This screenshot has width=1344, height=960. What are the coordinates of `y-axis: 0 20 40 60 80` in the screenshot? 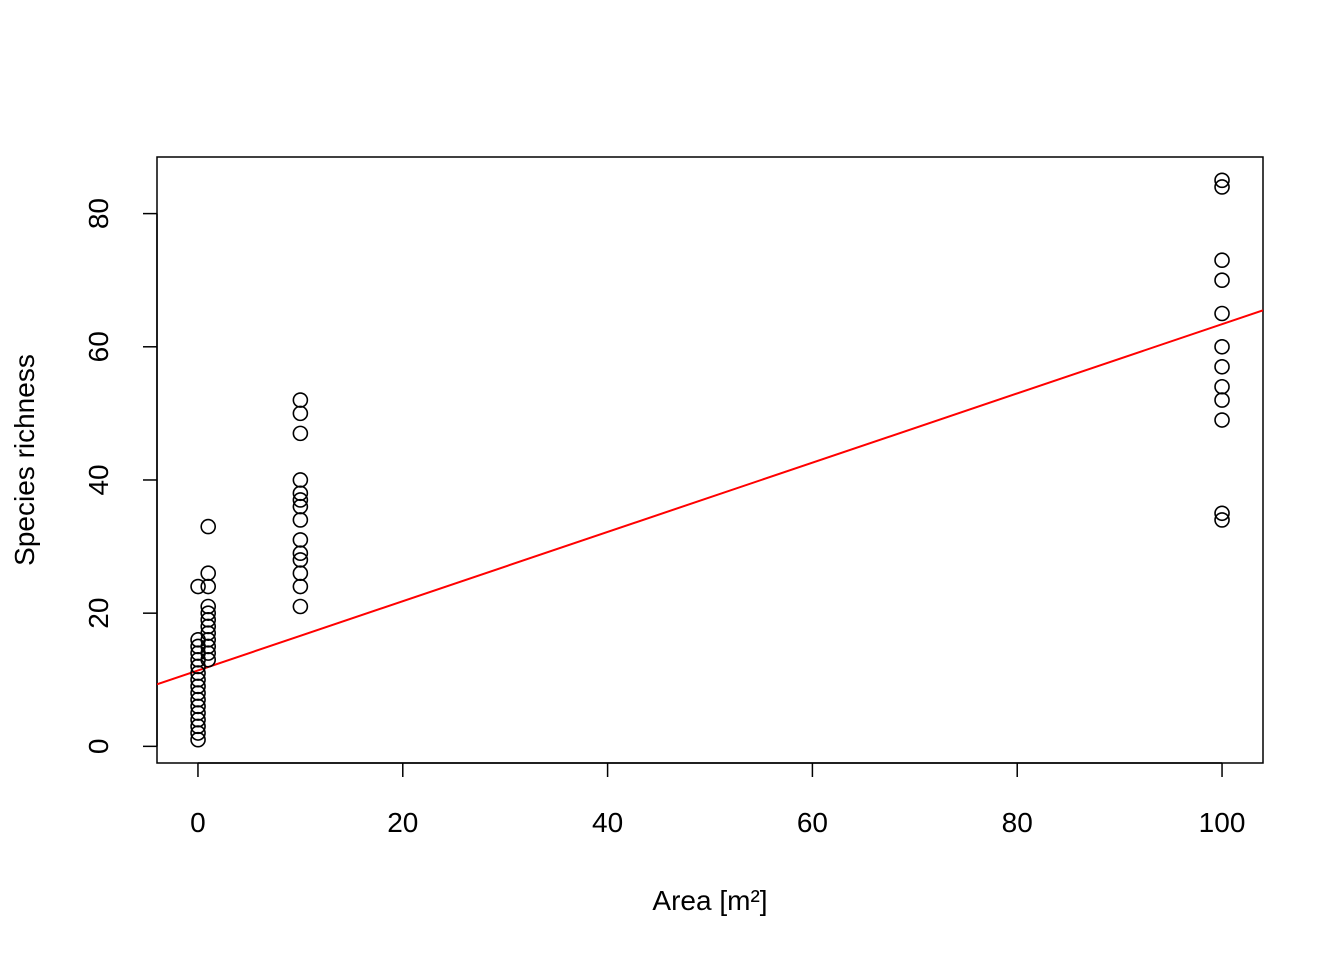 It's located at (120, 476).